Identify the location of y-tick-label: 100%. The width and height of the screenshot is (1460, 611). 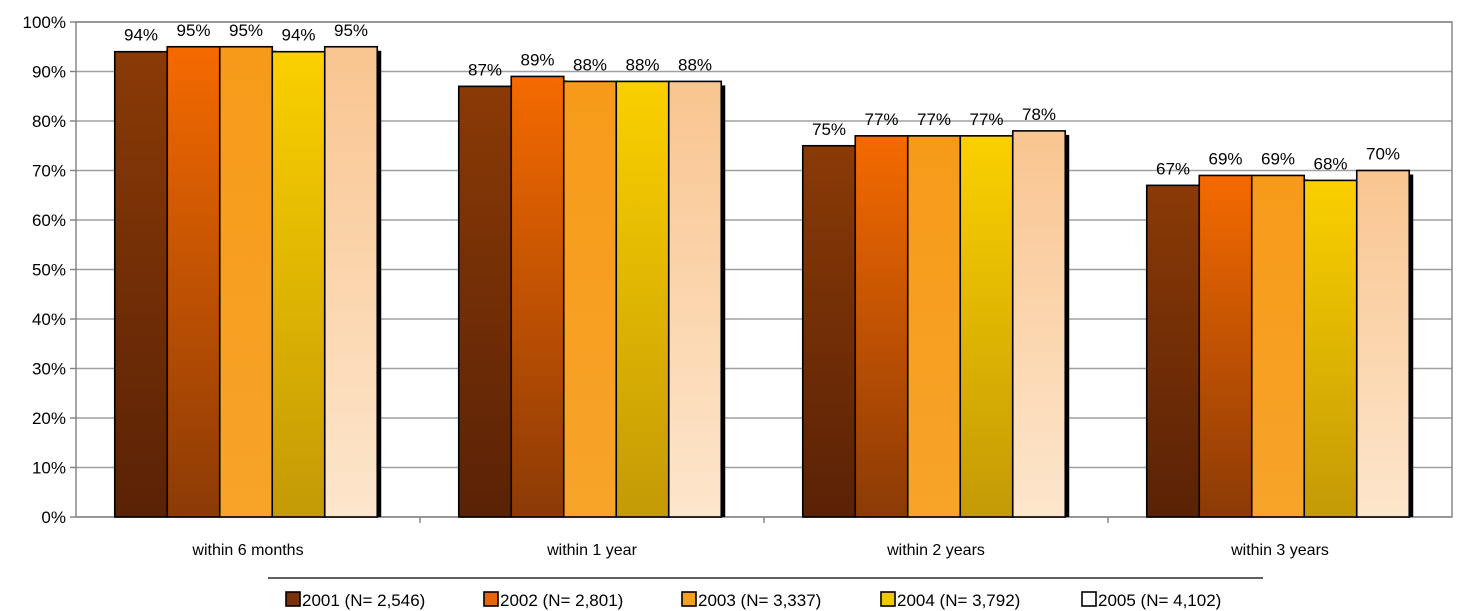
(44, 22).